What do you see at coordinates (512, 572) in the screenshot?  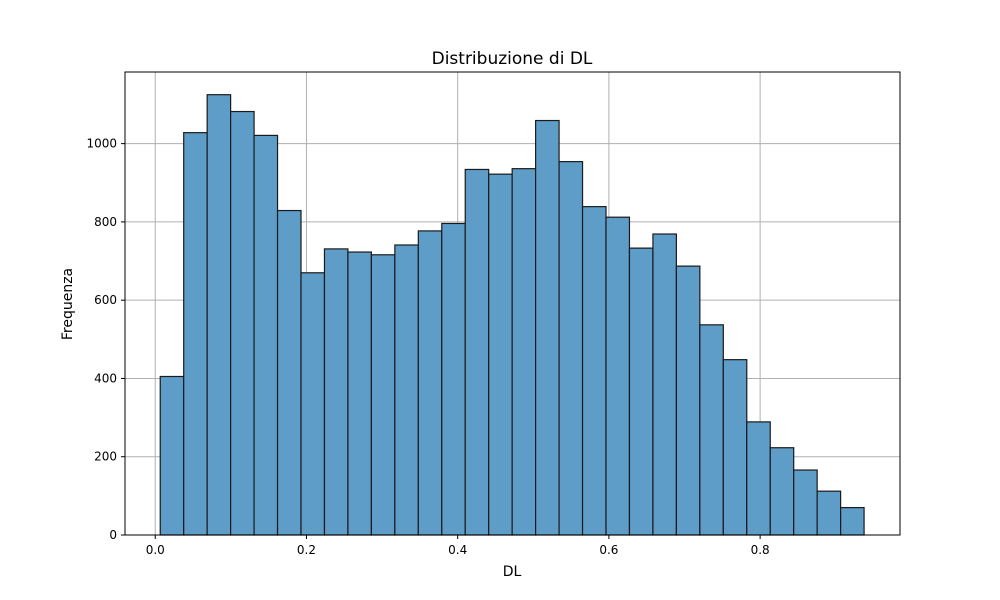 I see `x-axis-label: DL` at bounding box center [512, 572].